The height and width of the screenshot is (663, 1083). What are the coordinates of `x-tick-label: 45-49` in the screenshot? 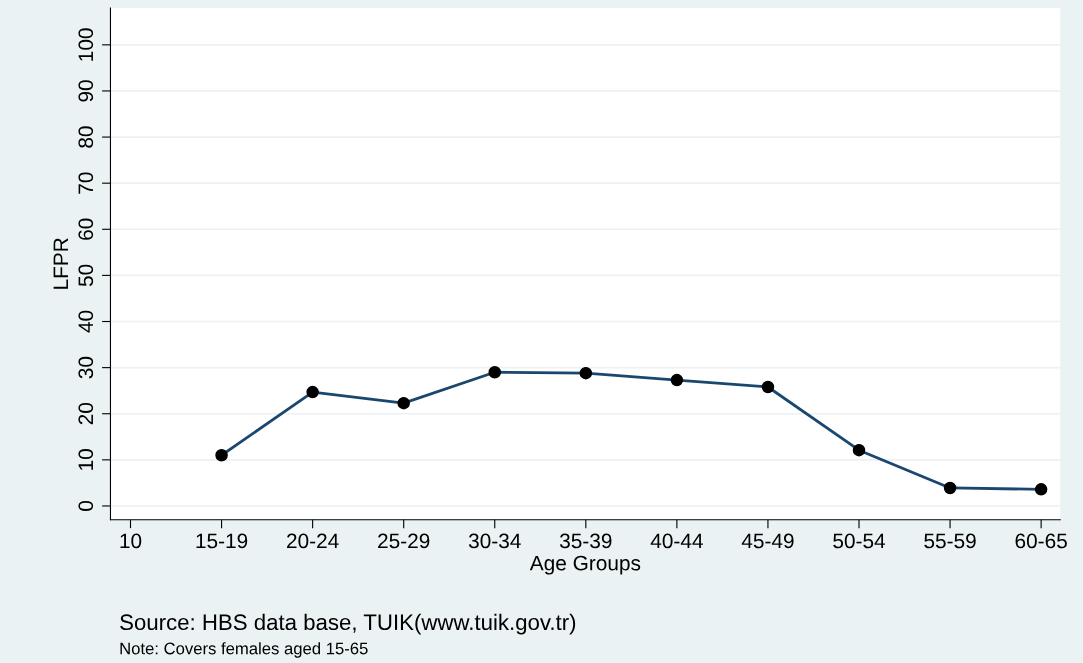 It's located at (767, 541).